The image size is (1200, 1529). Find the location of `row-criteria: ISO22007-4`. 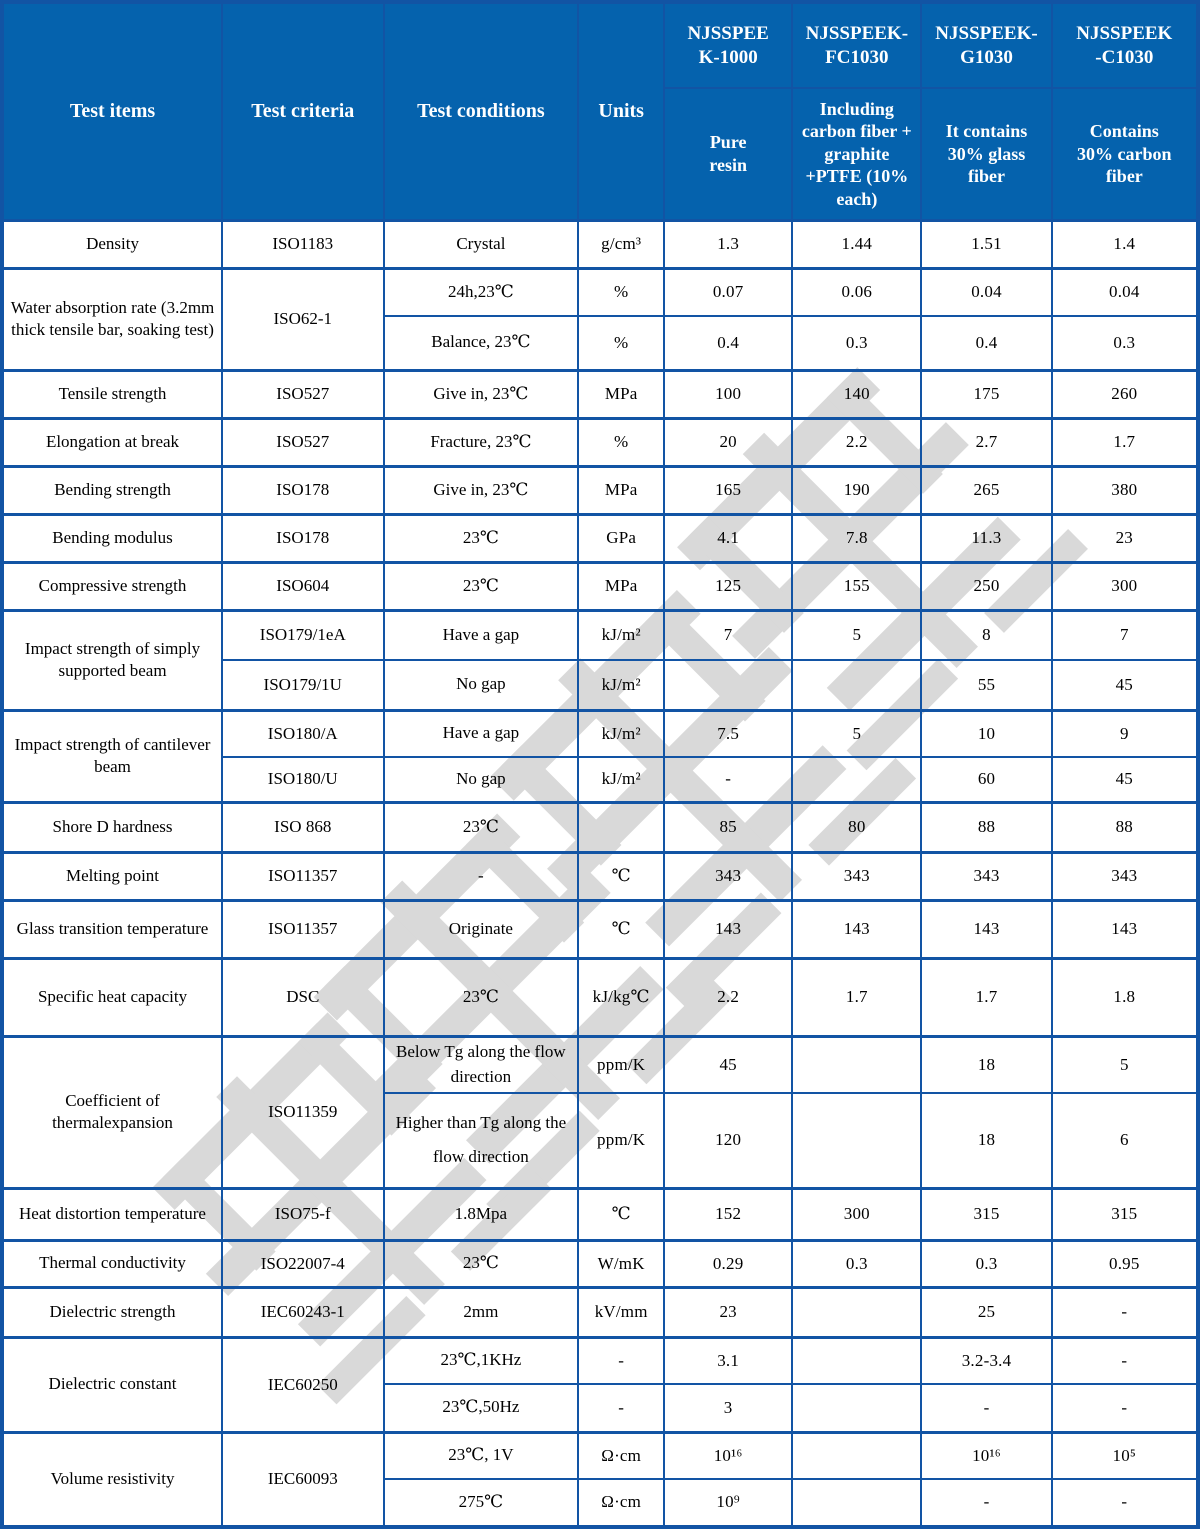

row-criteria: ISO22007-4 is located at coordinates (303, 1263).